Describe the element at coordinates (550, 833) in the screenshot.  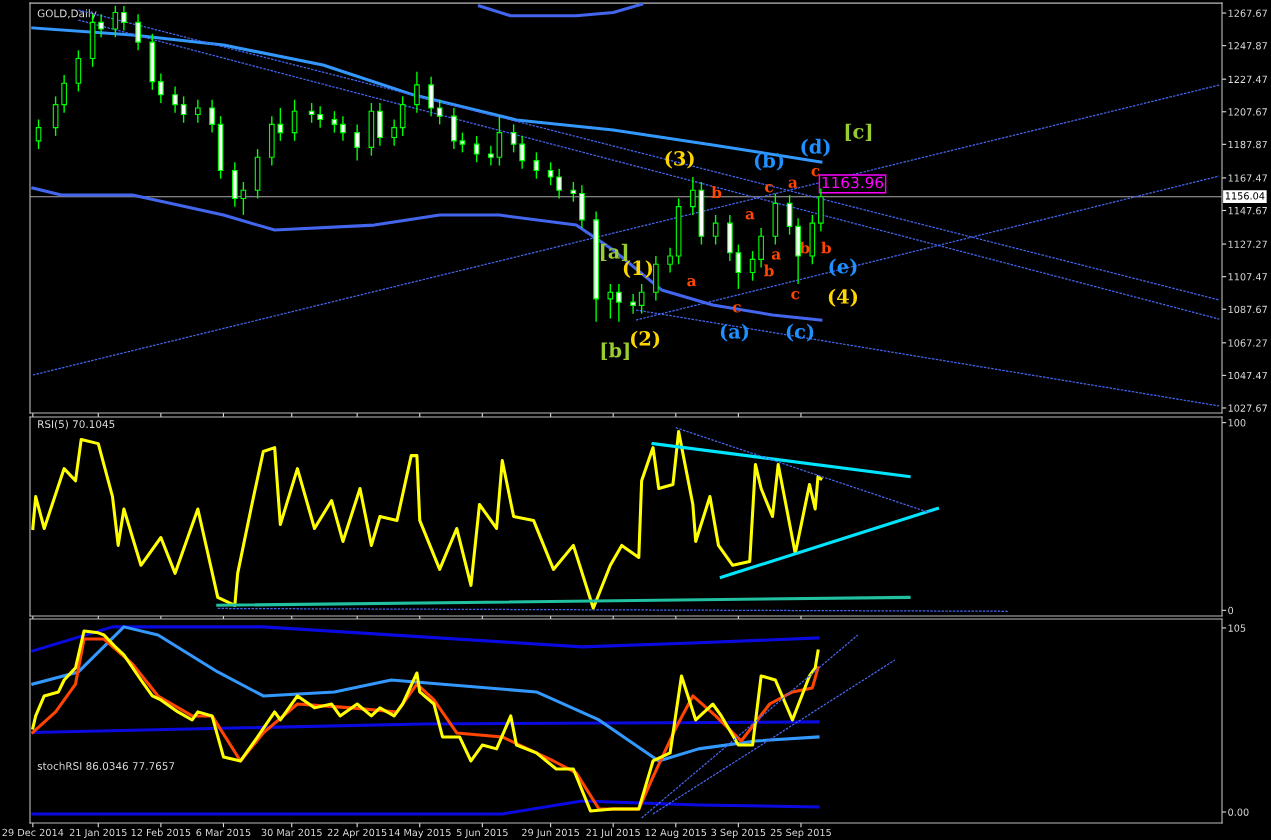
I see `x-tick-label: 29 Jun 2015` at that location.